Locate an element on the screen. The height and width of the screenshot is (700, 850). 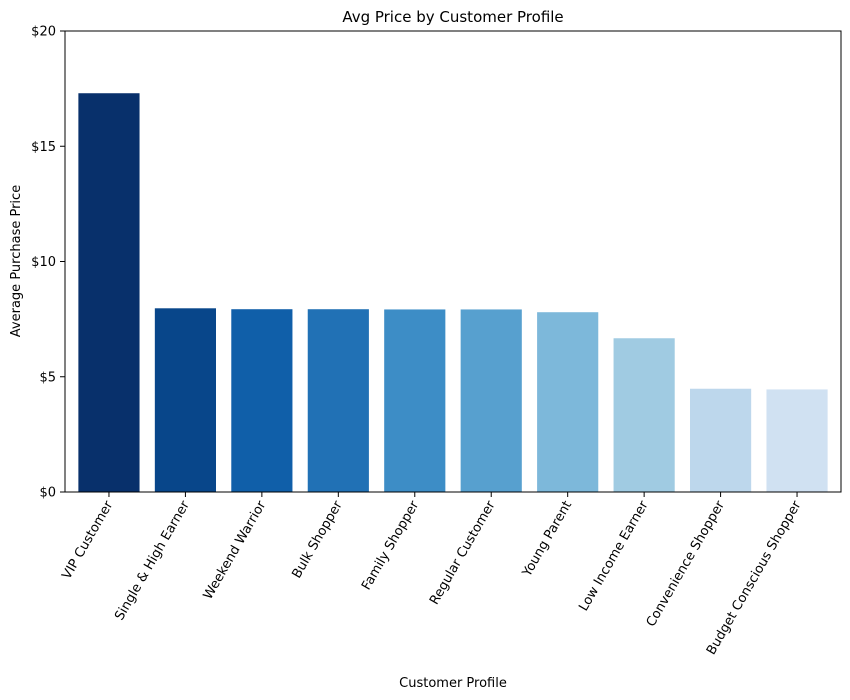
x-tick-label: Bulk Shopper is located at coordinates (317, 539).